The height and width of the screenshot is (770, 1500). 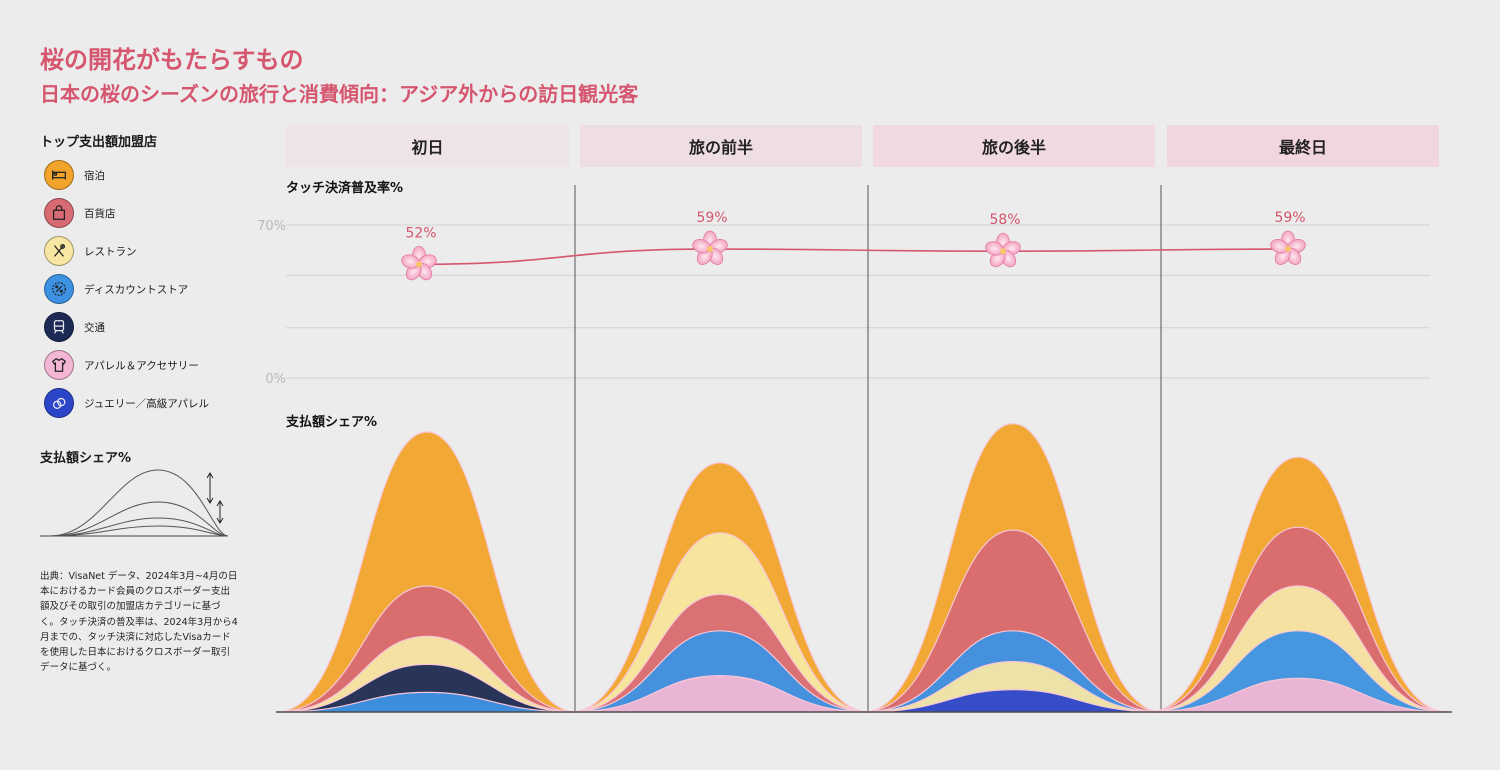 I want to click on legend-item-apparel: アパレル＆アクセサリー, so click(x=154, y=365).